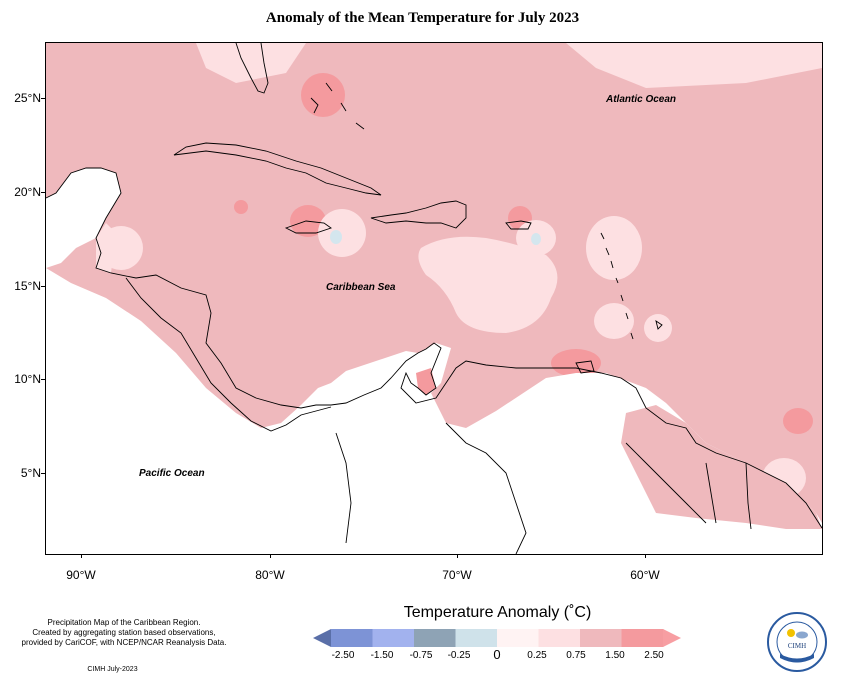 The width and height of the screenshot is (845, 684). I want to click on cb-label-m0.25: -0.25, so click(459, 655).